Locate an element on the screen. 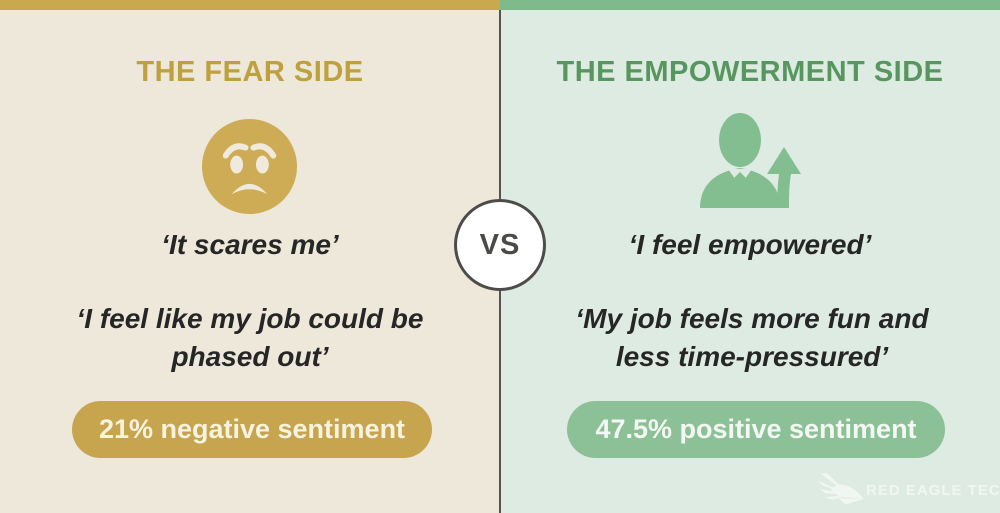 This screenshot has width=1000, height=513. brand-watermark: RED EAGLE TECH is located at coordinates (909, 490).